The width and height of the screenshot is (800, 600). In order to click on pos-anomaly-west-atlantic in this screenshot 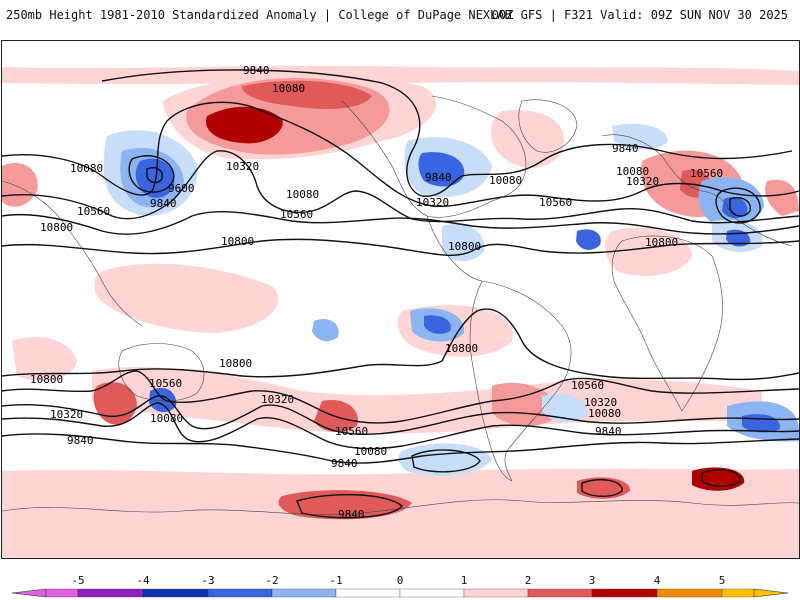, I will do `click(527, 139)`.